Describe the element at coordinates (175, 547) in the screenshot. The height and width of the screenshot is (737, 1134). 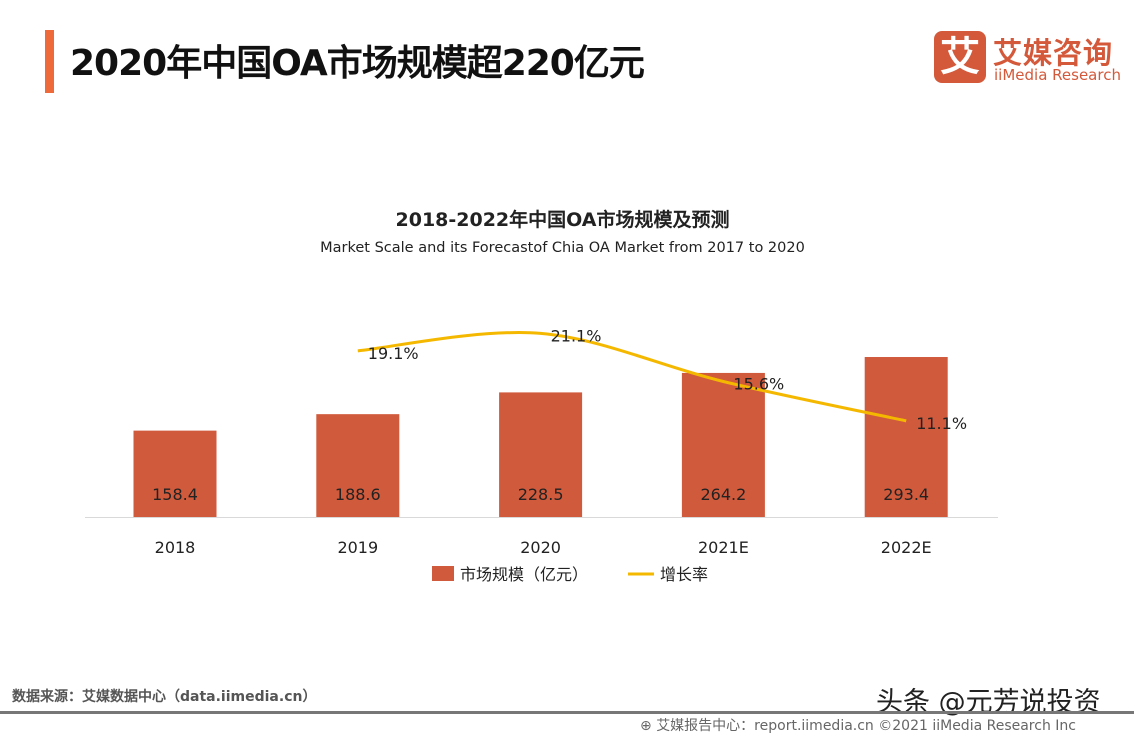
I see `x-tick-label: 2018` at that location.